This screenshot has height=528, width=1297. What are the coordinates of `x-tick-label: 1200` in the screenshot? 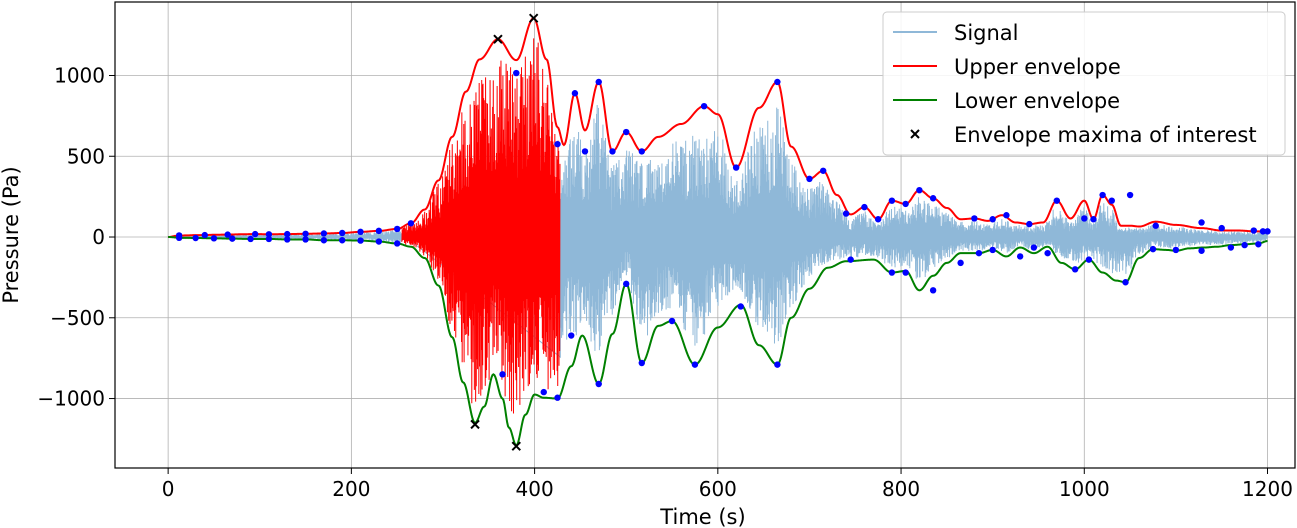 It's located at (1267, 489).